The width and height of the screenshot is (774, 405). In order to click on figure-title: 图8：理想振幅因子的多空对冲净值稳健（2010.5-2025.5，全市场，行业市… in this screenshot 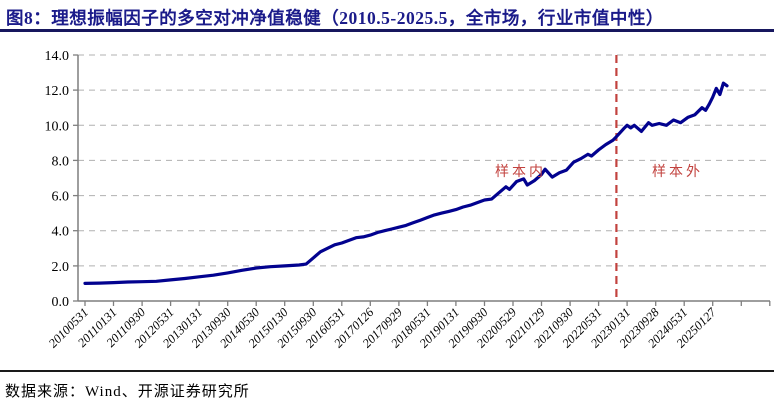, I will do `click(335, 18)`.